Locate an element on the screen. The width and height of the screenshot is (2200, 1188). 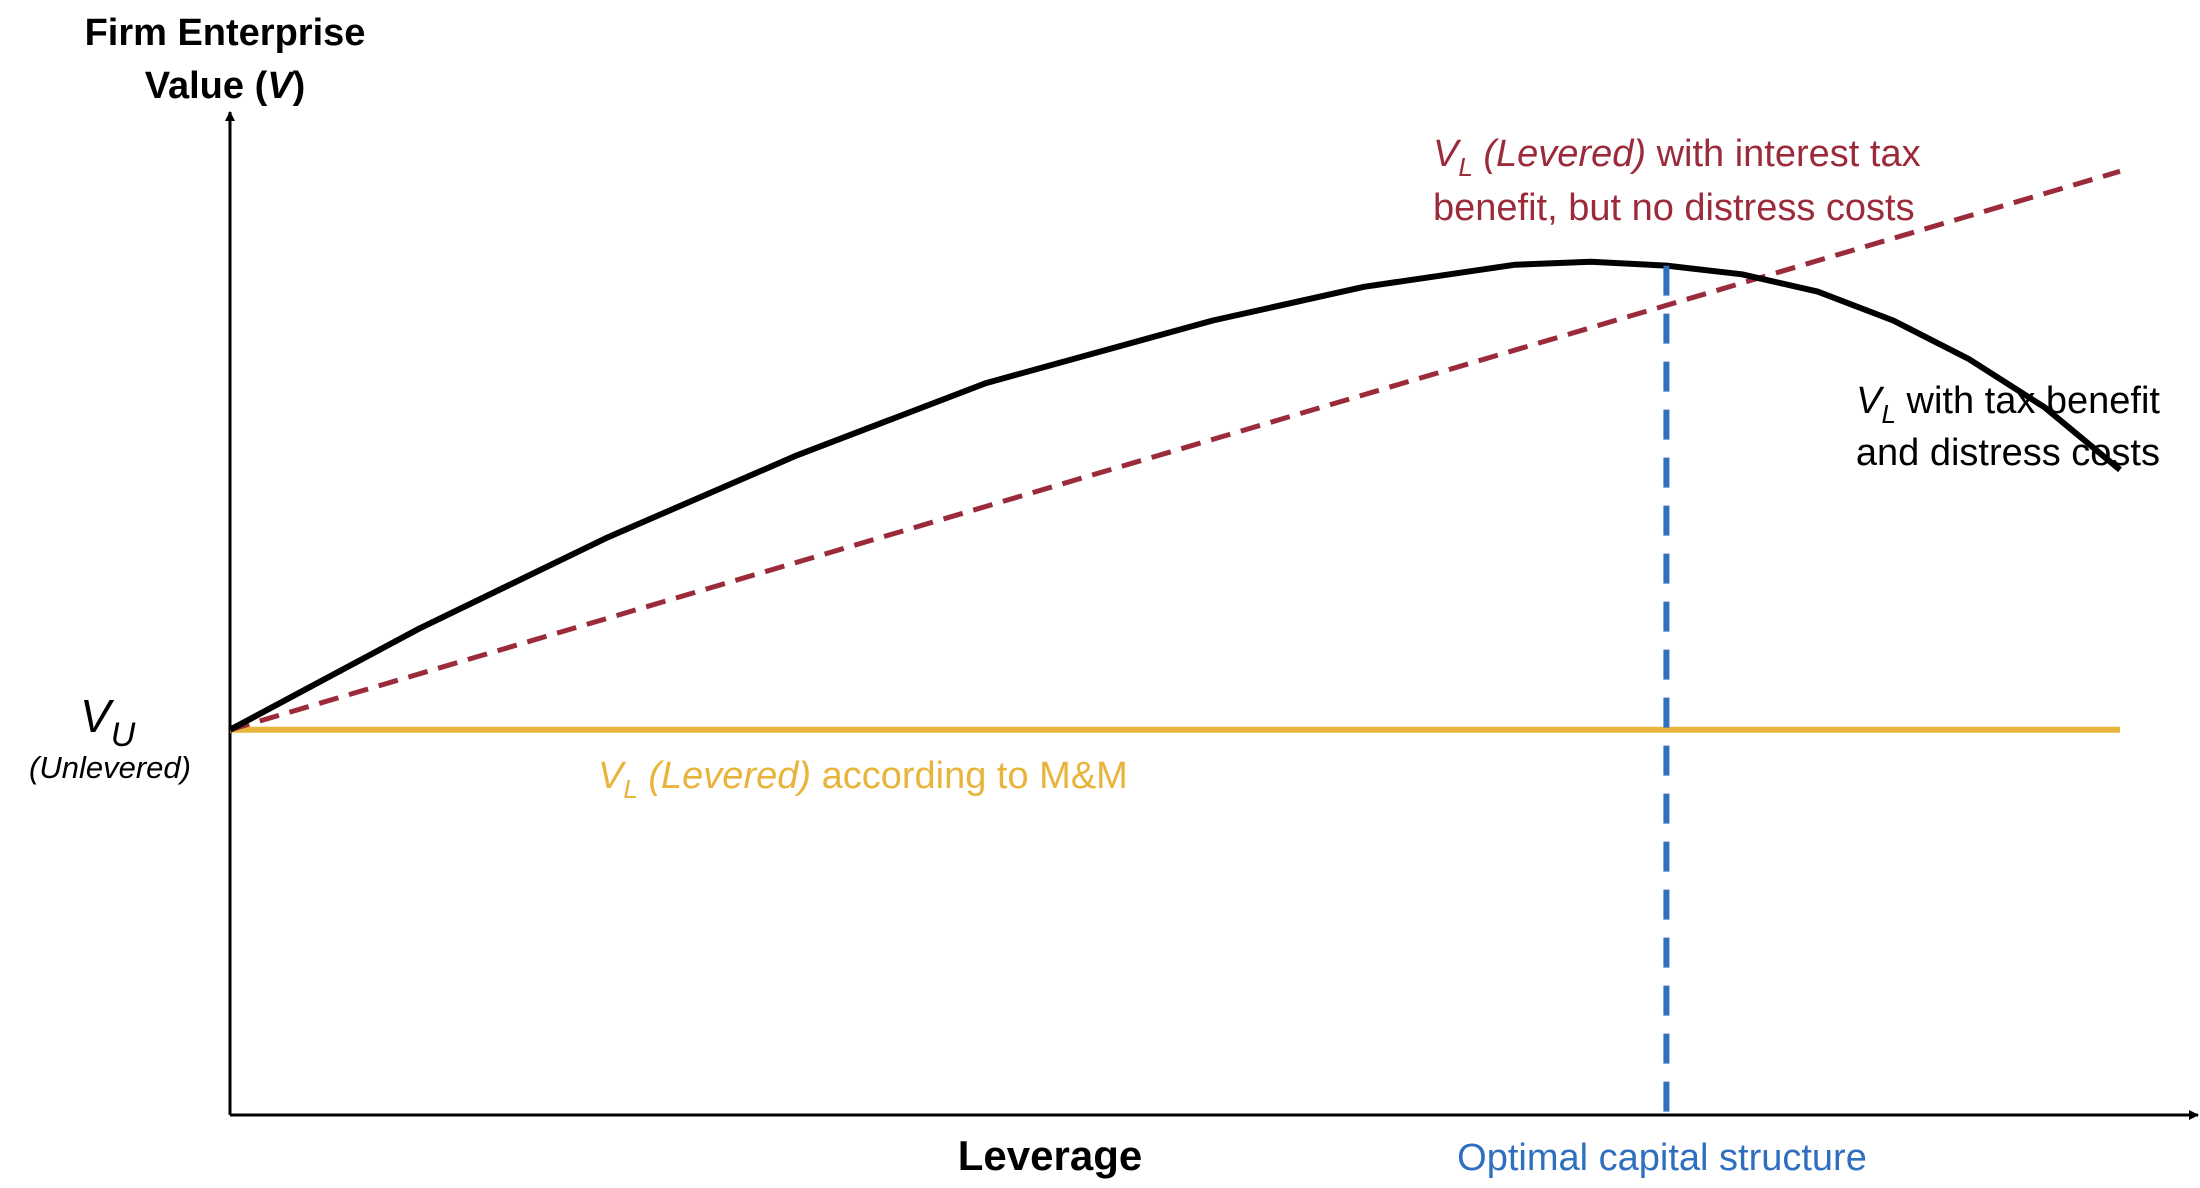
vu-label: VU is located at coordinates (108, 722).